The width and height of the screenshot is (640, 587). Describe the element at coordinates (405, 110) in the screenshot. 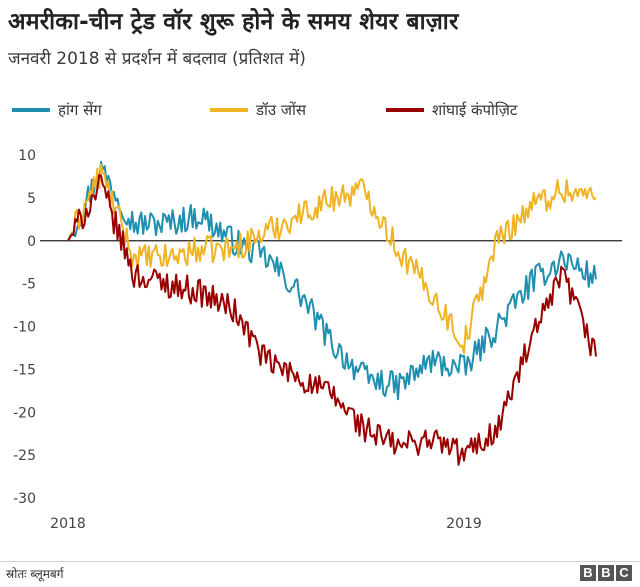

I see `legend-swatch-shanghai` at that location.